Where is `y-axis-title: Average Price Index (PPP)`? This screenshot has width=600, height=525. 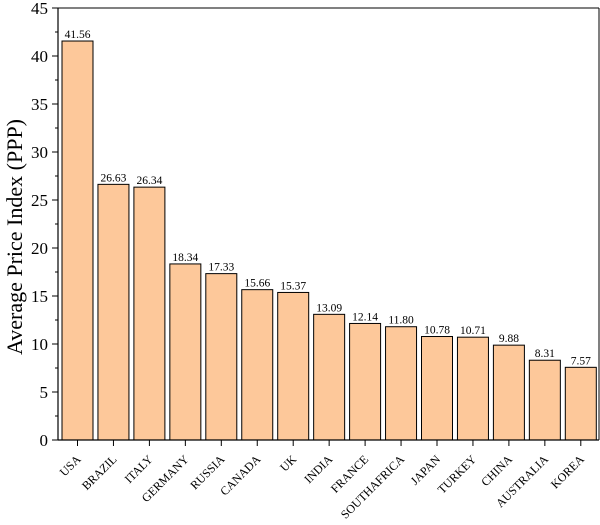 y-axis-title: Average Price Index (PPP) is located at coordinates (14, 237).